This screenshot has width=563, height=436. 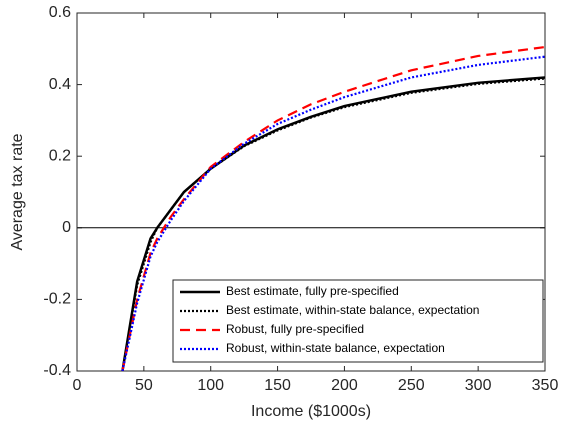 I want to click on y-tick-label: -0.4, so click(x=57, y=370).